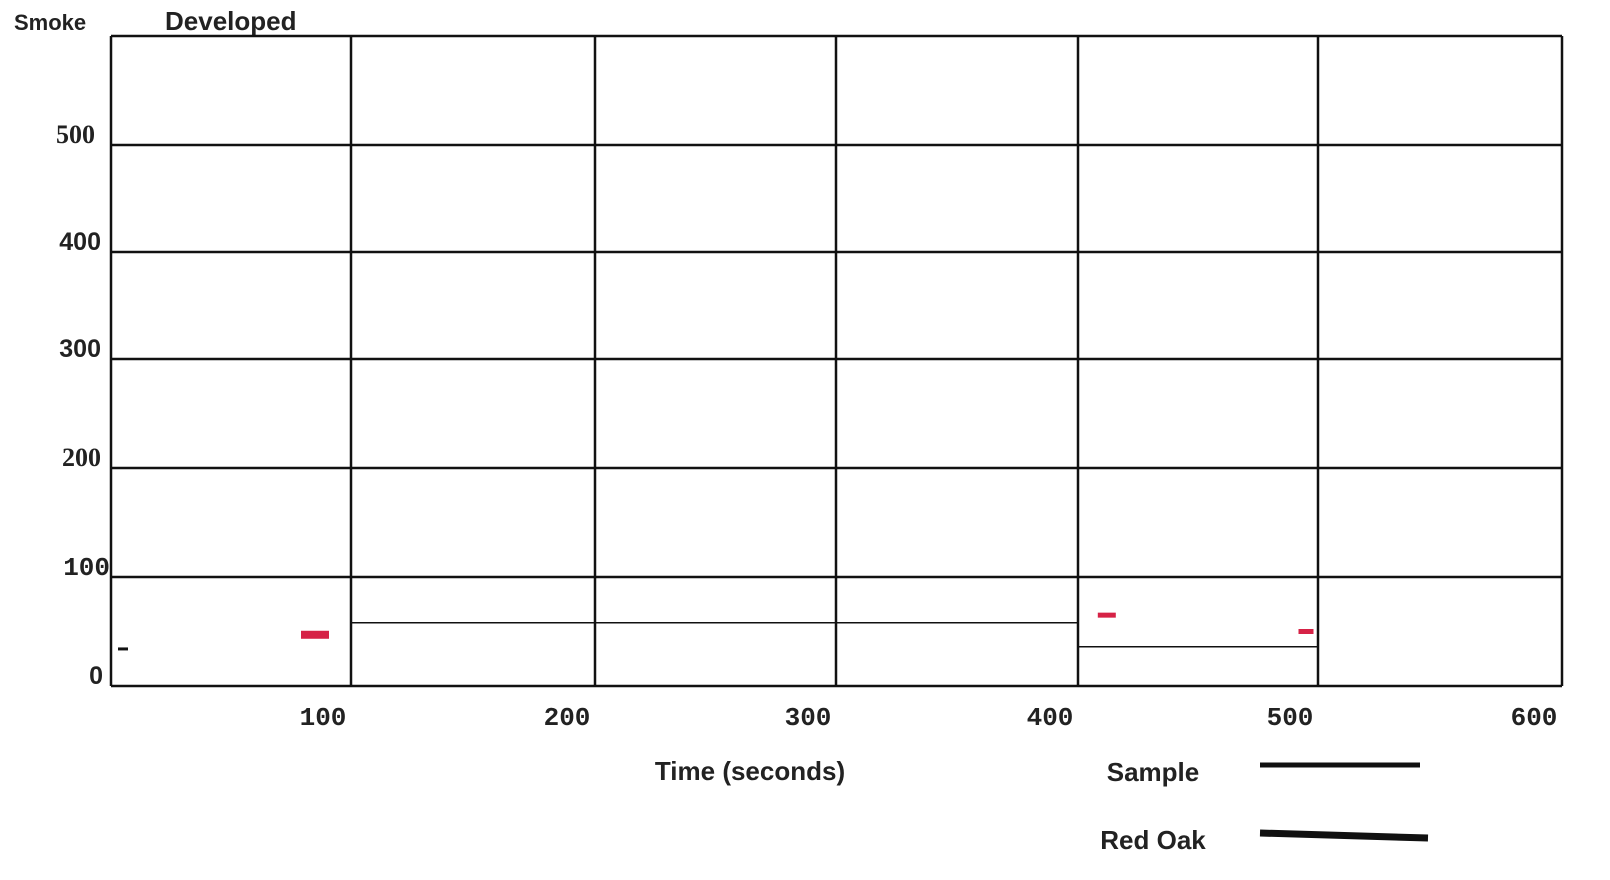 The width and height of the screenshot is (1610, 880). Describe the element at coordinates (96, 676) in the screenshot. I see `y-tick-label: 0` at that location.